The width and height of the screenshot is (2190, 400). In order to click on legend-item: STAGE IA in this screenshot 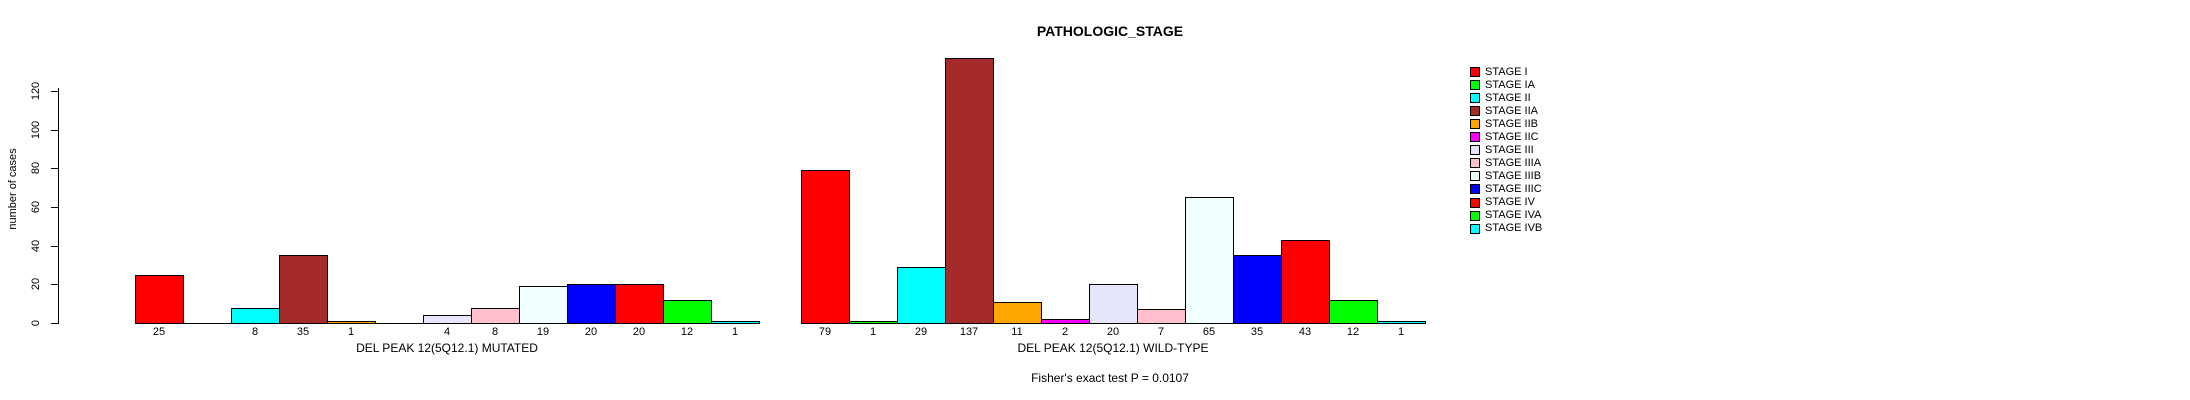, I will do `click(1502, 84)`.